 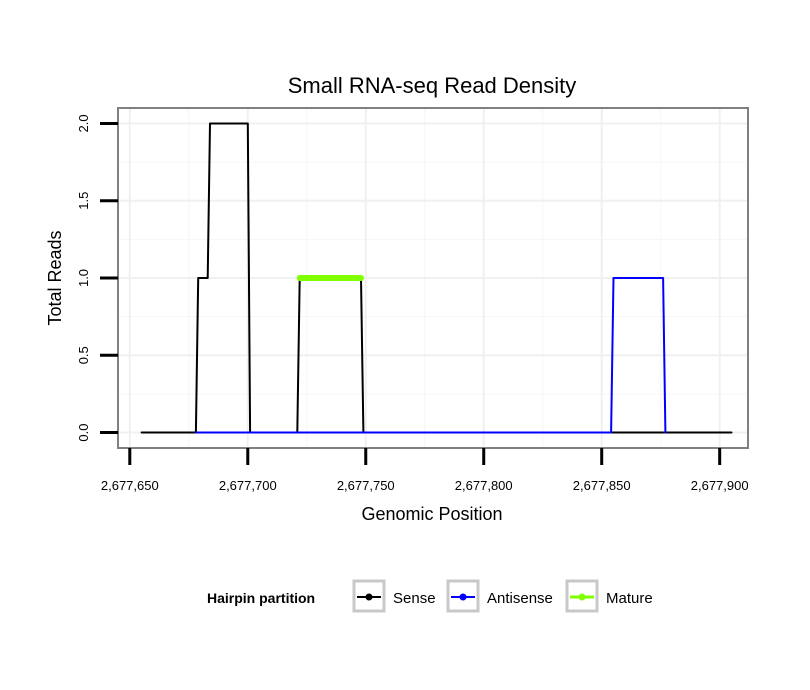 I want to click on y-axis-title: Total Reads, so click(x=55, y=277).